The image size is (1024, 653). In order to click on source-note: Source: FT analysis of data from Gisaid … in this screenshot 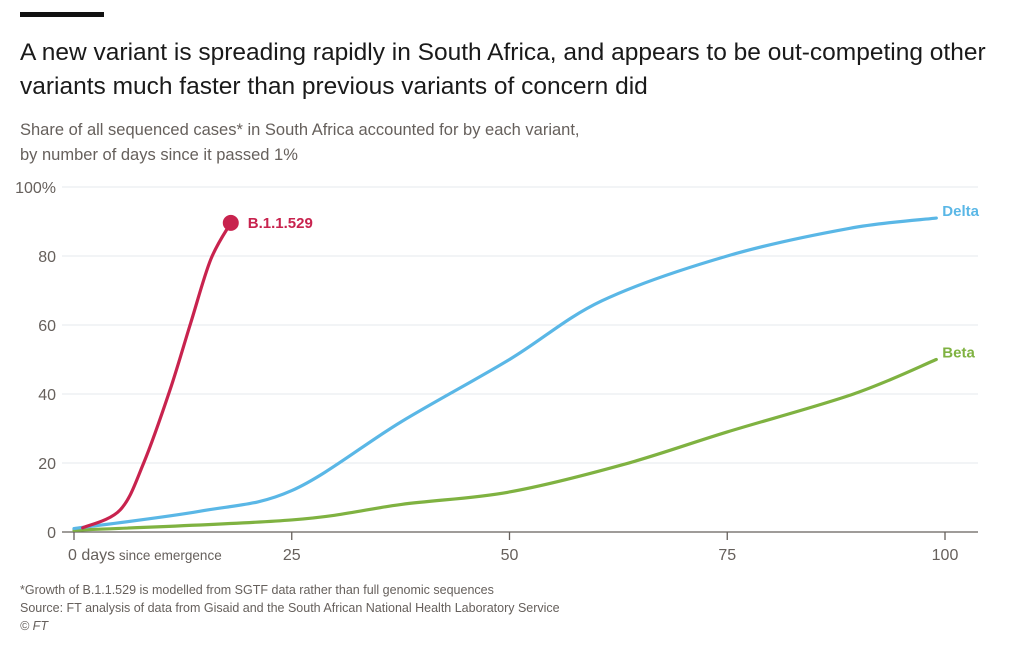, I will do `click(290, 608)`.